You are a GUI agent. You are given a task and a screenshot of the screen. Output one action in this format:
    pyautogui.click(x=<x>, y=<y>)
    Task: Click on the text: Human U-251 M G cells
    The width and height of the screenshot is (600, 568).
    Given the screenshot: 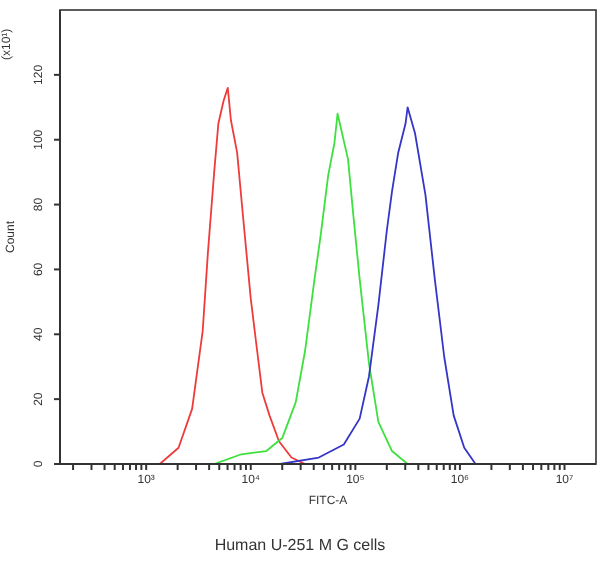 What is the action you would take?
    pyautogui.click(x=300, y=545)
    